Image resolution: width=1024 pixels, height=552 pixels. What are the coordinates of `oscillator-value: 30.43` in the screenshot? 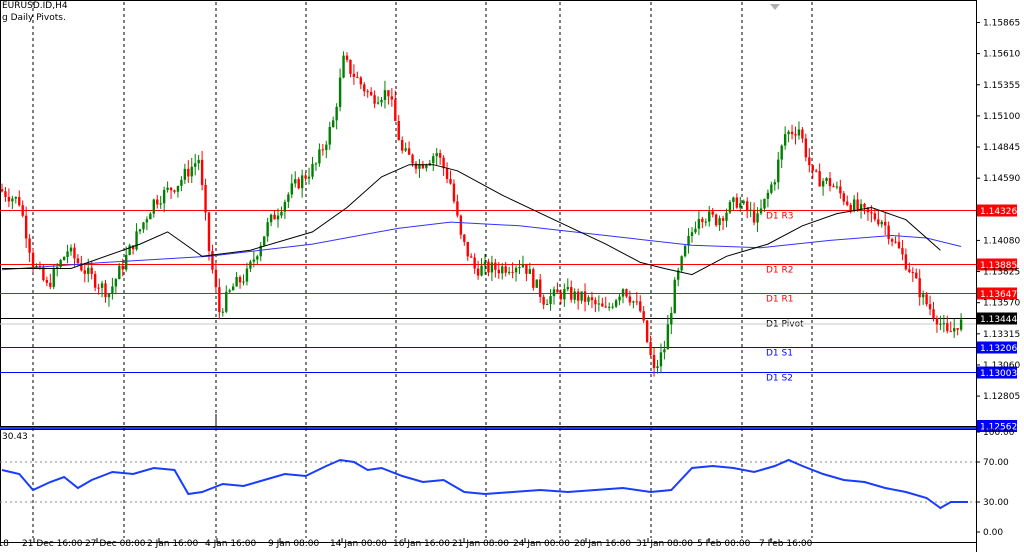 It's located at (15, 437).